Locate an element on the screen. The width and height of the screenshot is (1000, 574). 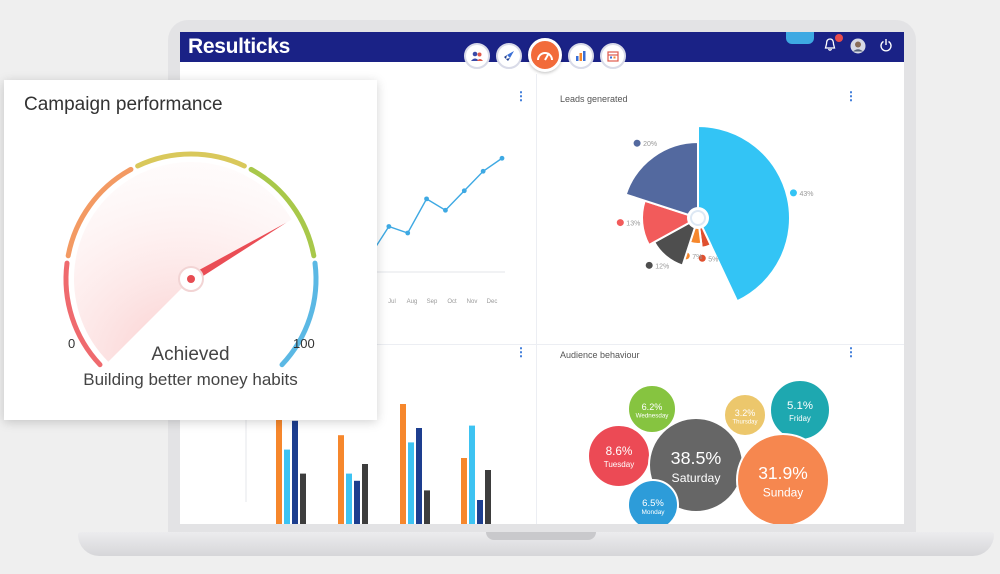
bubble-value: 31.9% is located at coordinates (783, 473).